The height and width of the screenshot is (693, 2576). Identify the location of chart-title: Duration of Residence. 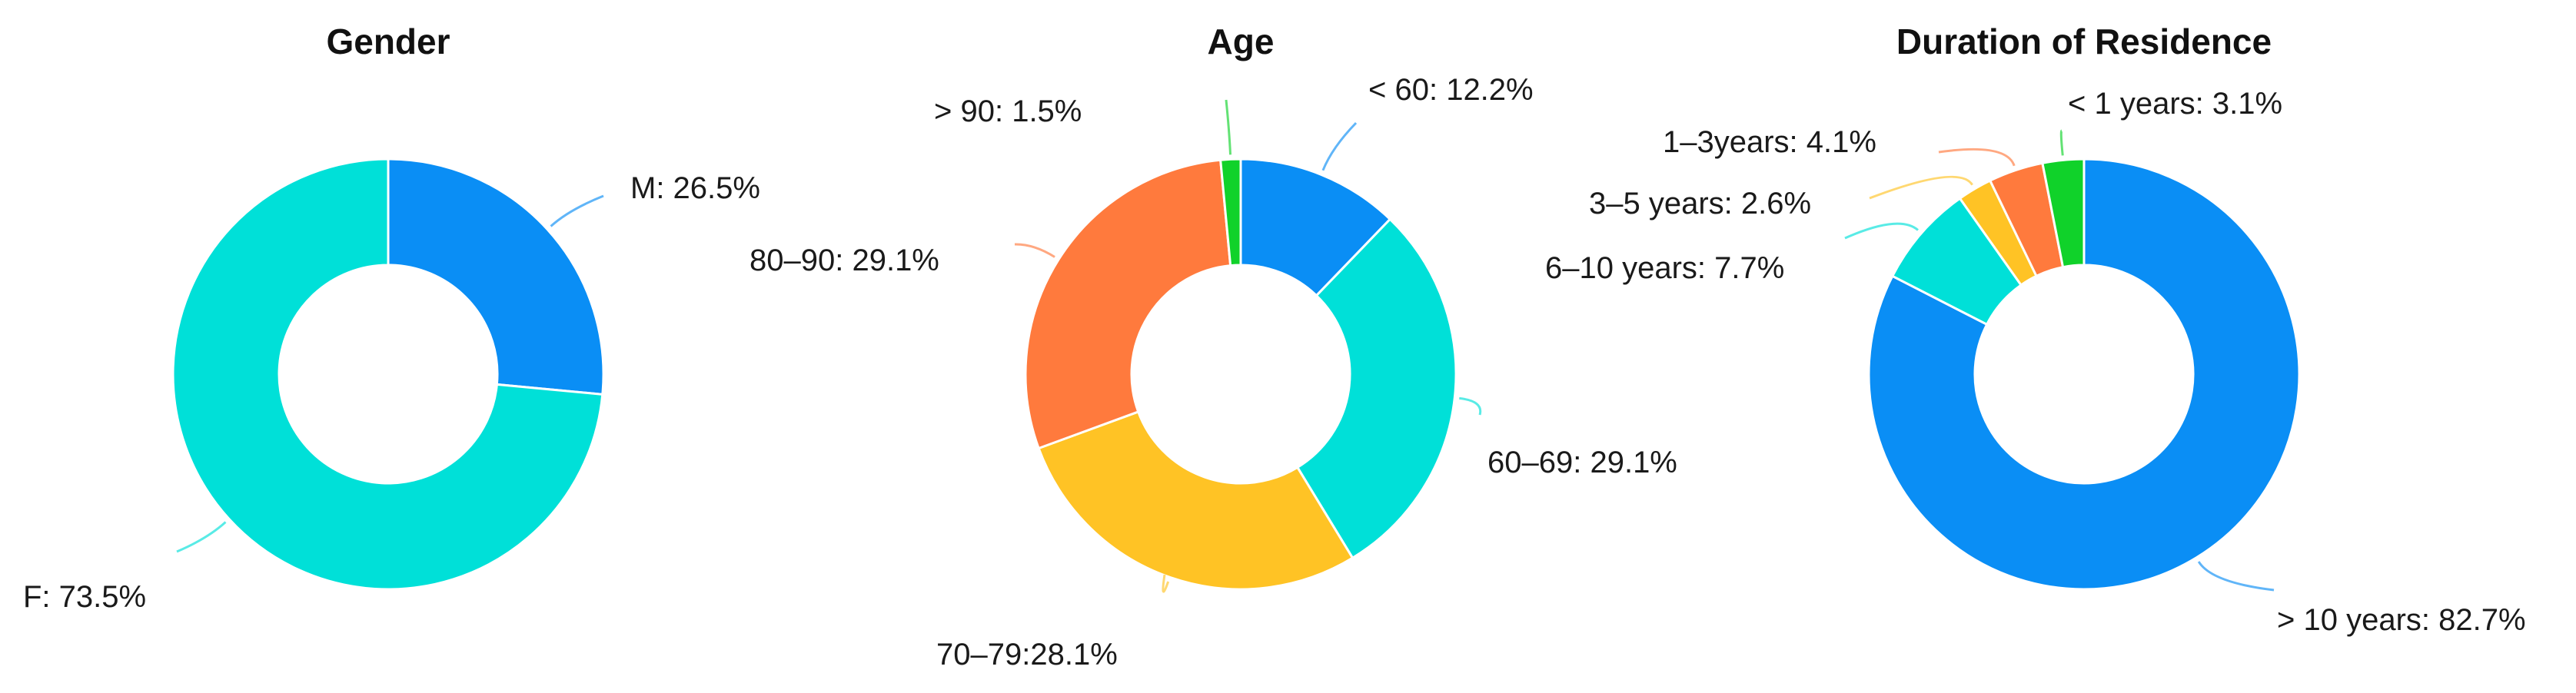
(2084, 42).